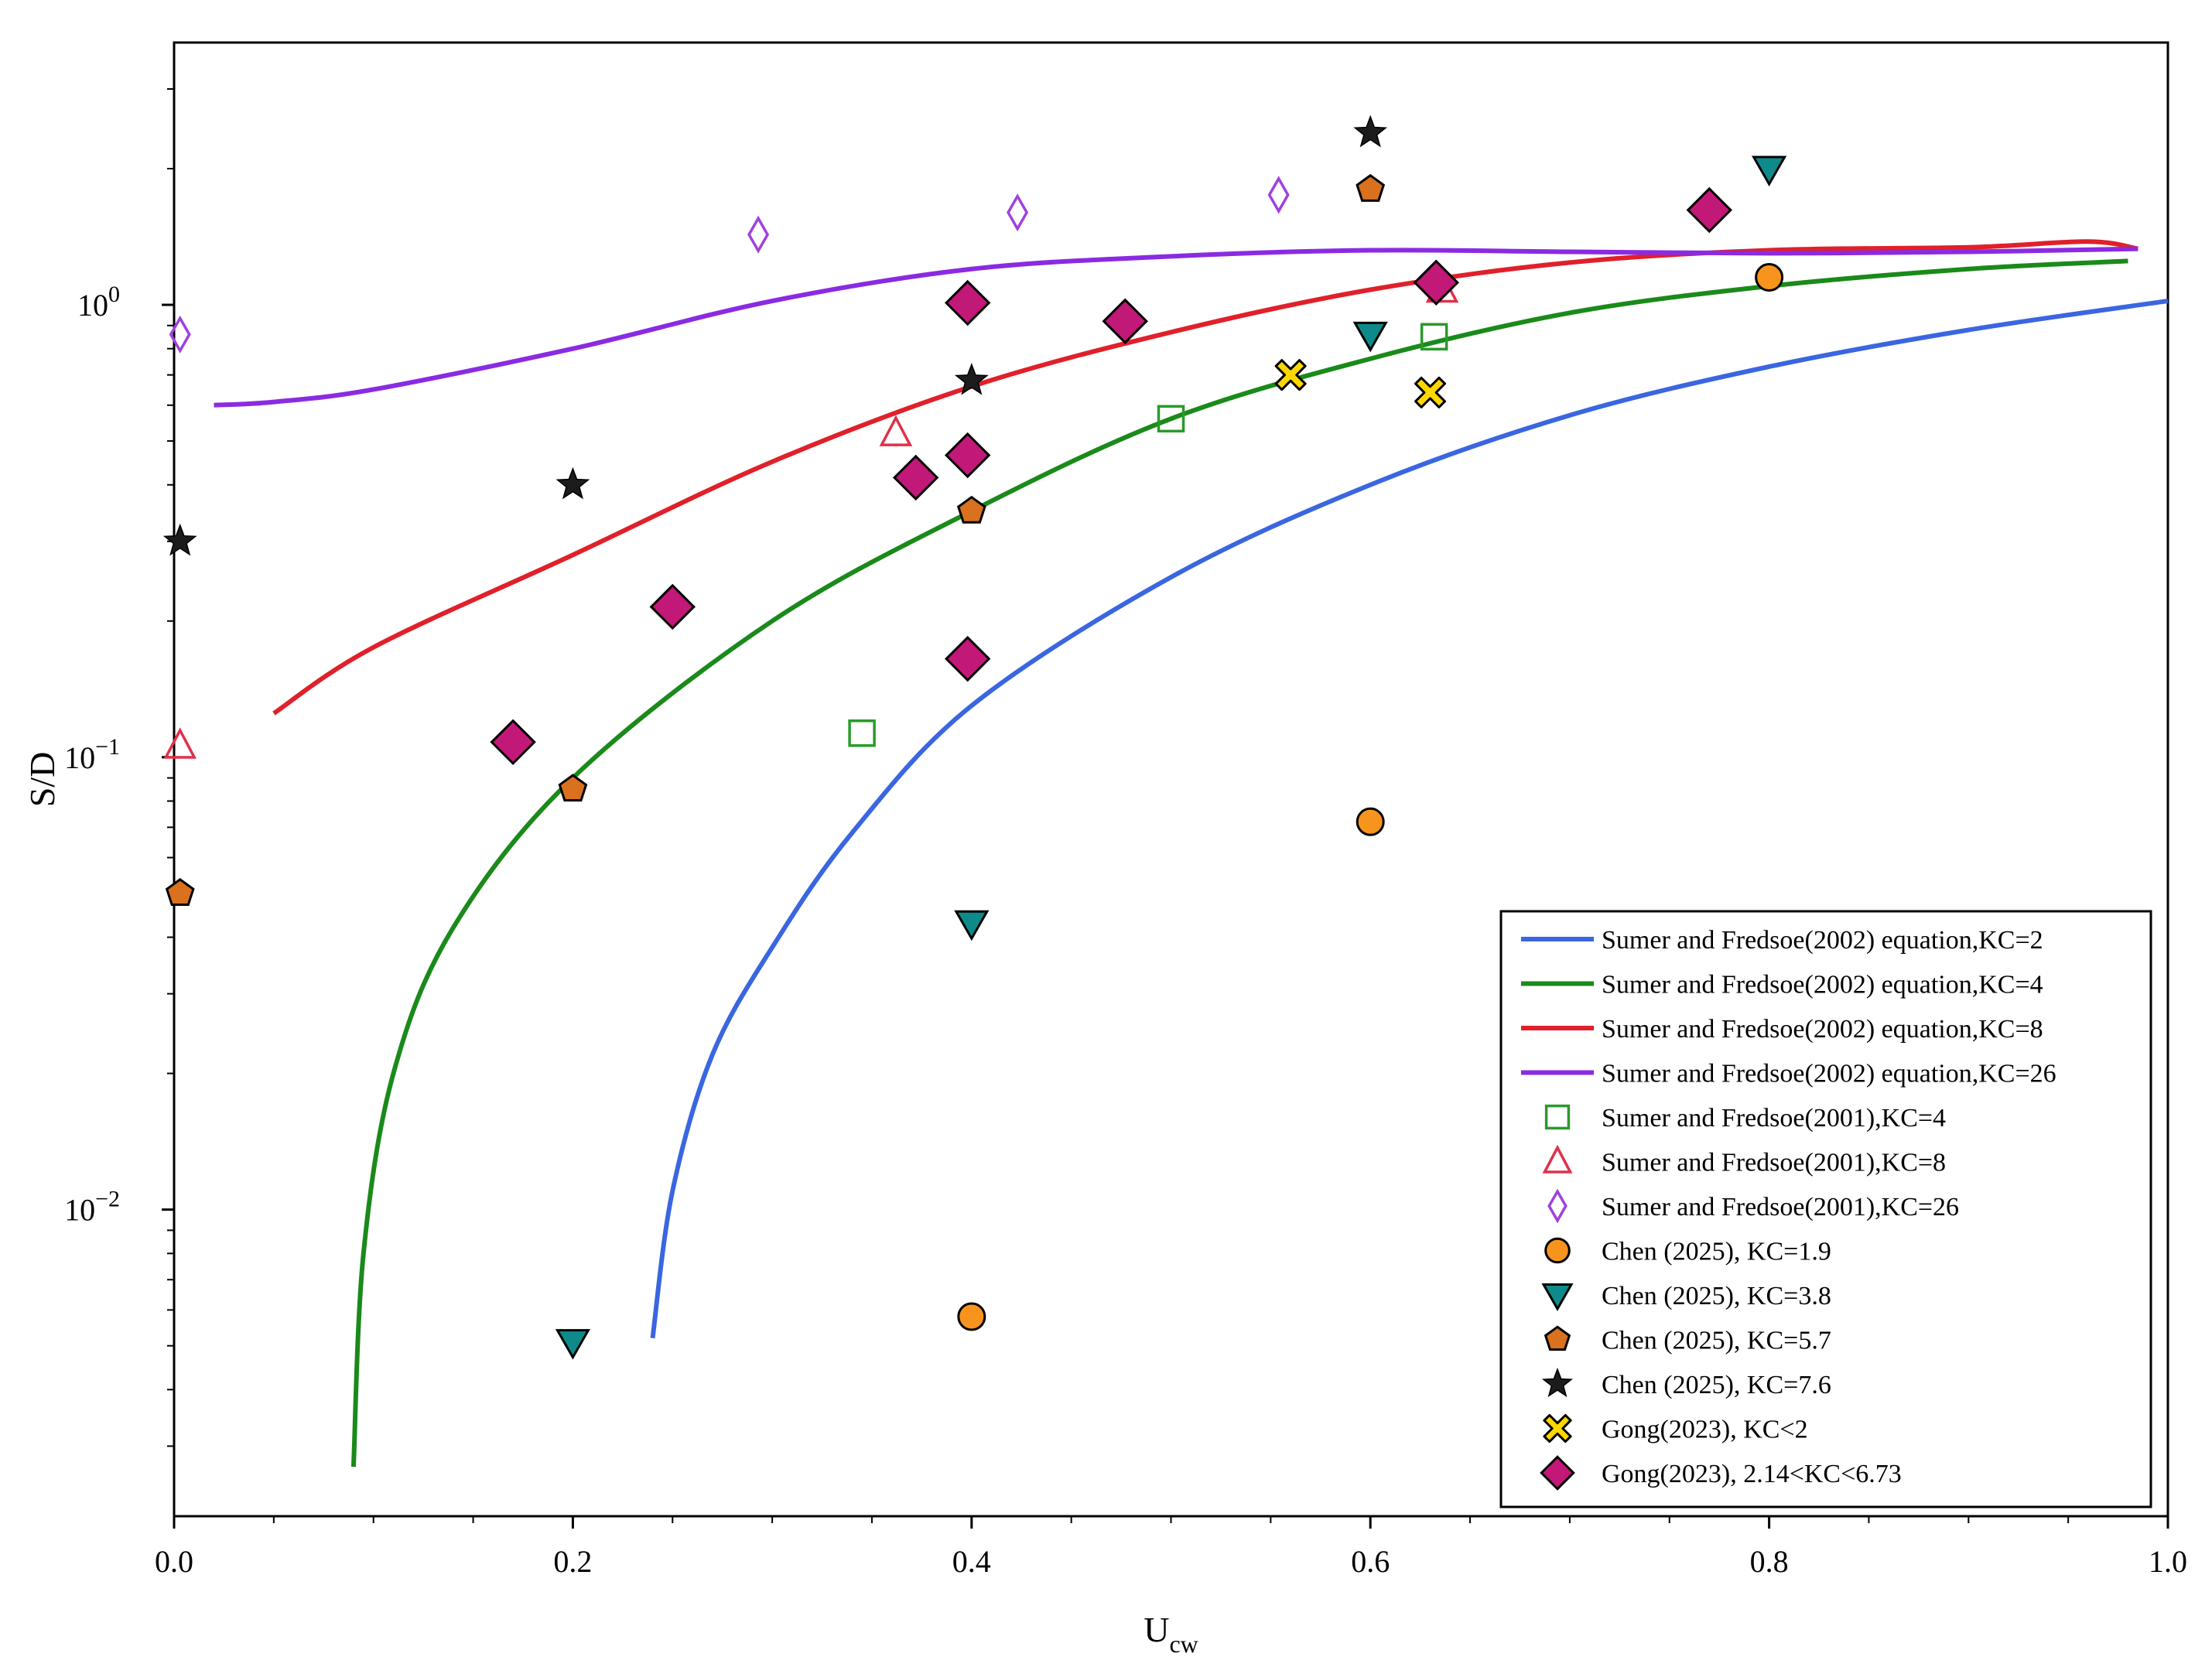 Image resolution: width=2212 pixels, height=1657 pixels. I want to click on data-point-s7-p0, so click(971, 1316).